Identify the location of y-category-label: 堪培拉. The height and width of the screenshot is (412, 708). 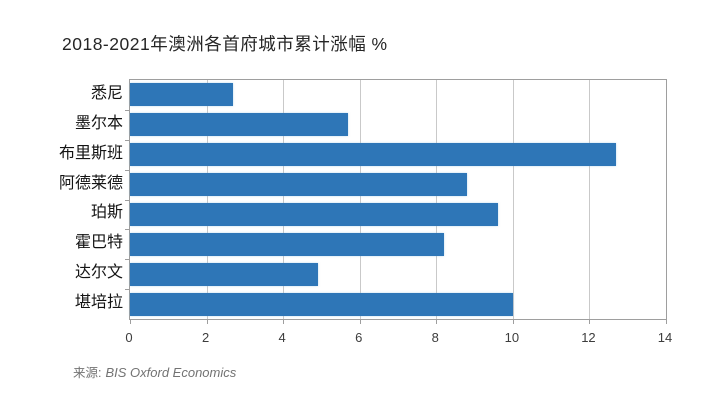
(98, 303).